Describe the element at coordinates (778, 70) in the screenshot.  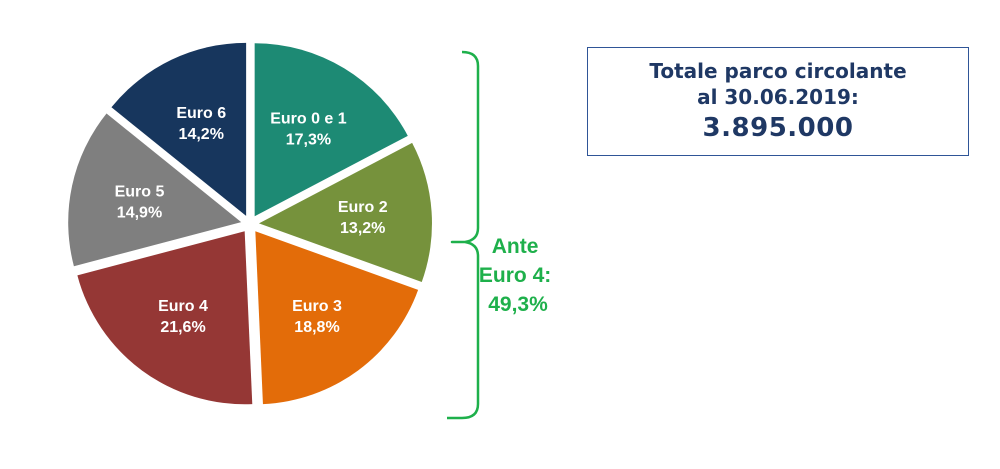
I see `total-box-line1: Totale parco circolante` at that location.